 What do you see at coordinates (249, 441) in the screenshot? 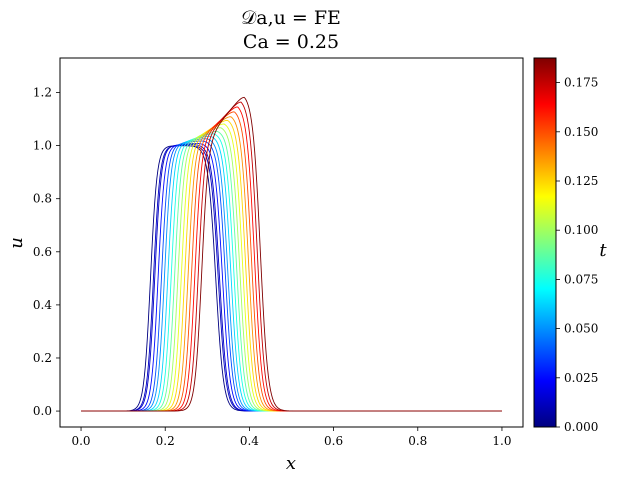
I see `x-tick-label: 0.4` at bounding box center [249, 441].